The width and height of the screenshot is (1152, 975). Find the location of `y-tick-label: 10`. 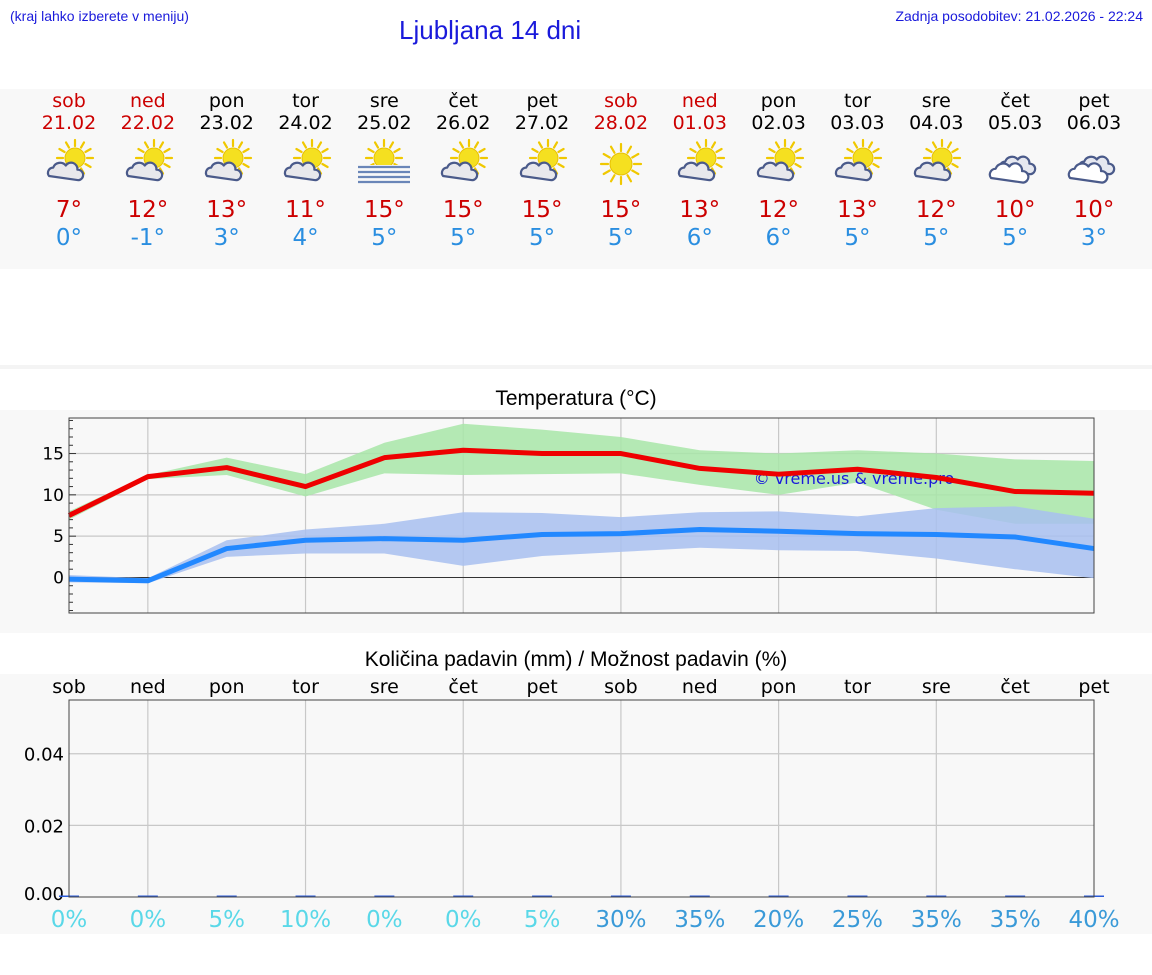

y-tick-label: 10 is located at coordinates (53, 496).